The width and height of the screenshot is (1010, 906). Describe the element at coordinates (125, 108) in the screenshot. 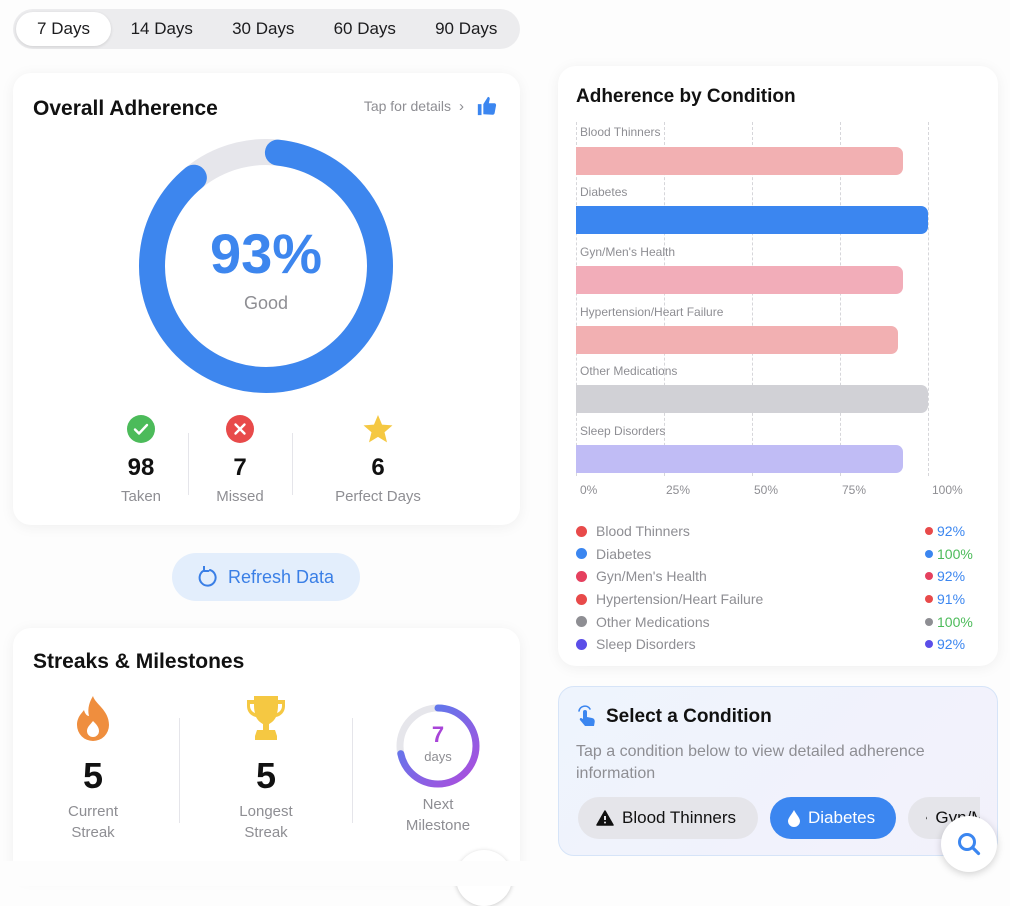

I see `card-title: Overall Adherence` at that location.